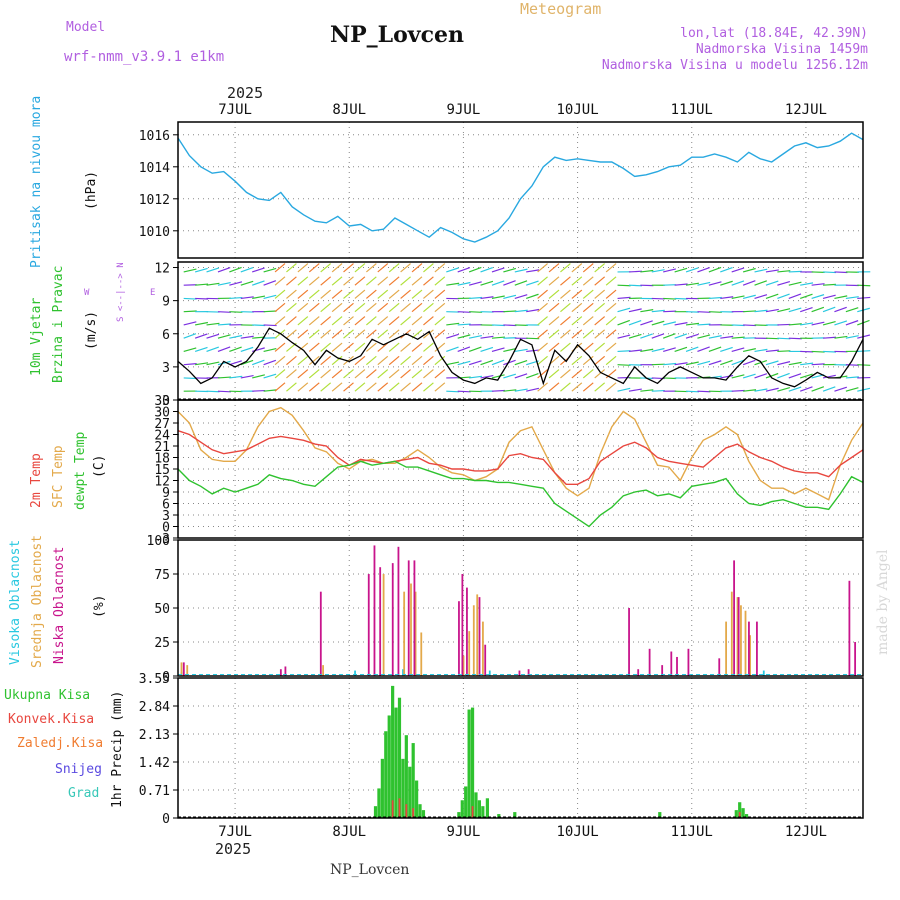 The height and width of the screenshot is (900, 900). What do you see at coordinates (51, 719) in the screenshot?
I see `legend-conv-rain: Konvek.Kisa` at bounding box center [51, 719].